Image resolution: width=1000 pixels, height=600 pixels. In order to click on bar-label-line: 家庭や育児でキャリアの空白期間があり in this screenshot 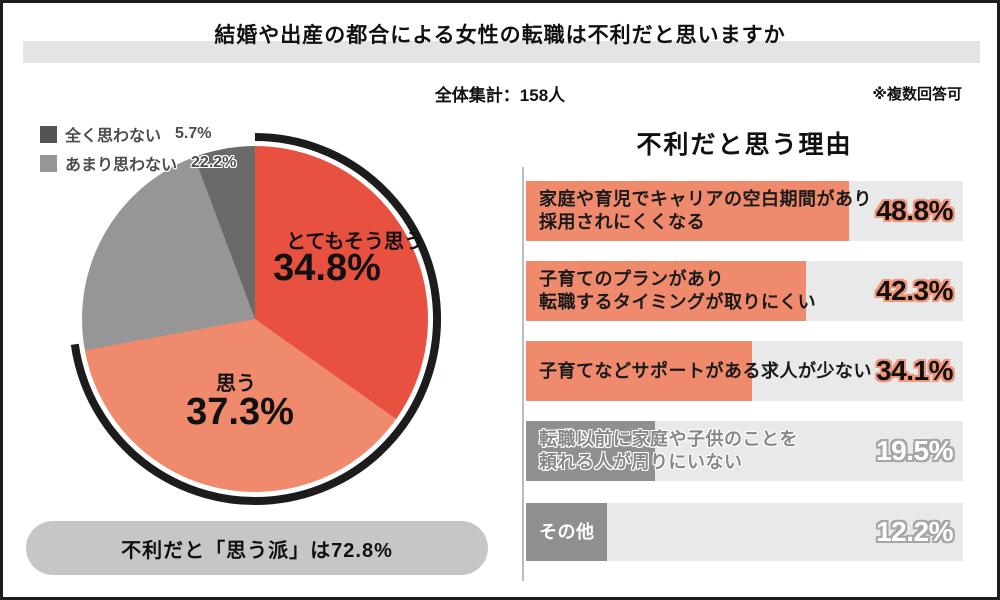, I will do `click(705, 199)`.